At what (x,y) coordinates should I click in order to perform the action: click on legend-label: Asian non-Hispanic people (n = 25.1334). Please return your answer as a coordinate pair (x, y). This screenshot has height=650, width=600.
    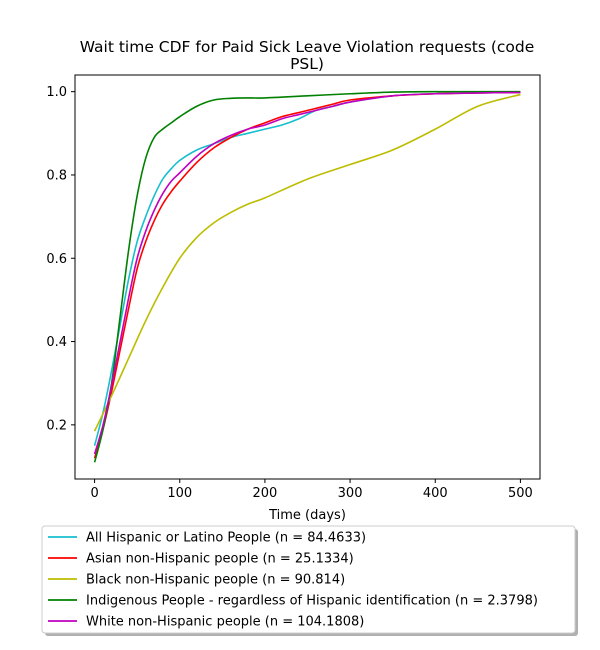
    Looking at the image, I should click on (220, 559).